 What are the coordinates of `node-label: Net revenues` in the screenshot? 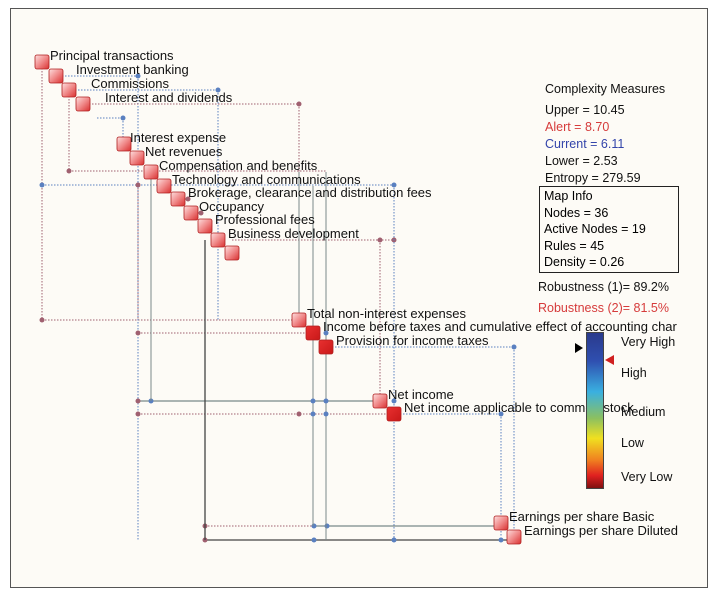 It's located at (184, 151).